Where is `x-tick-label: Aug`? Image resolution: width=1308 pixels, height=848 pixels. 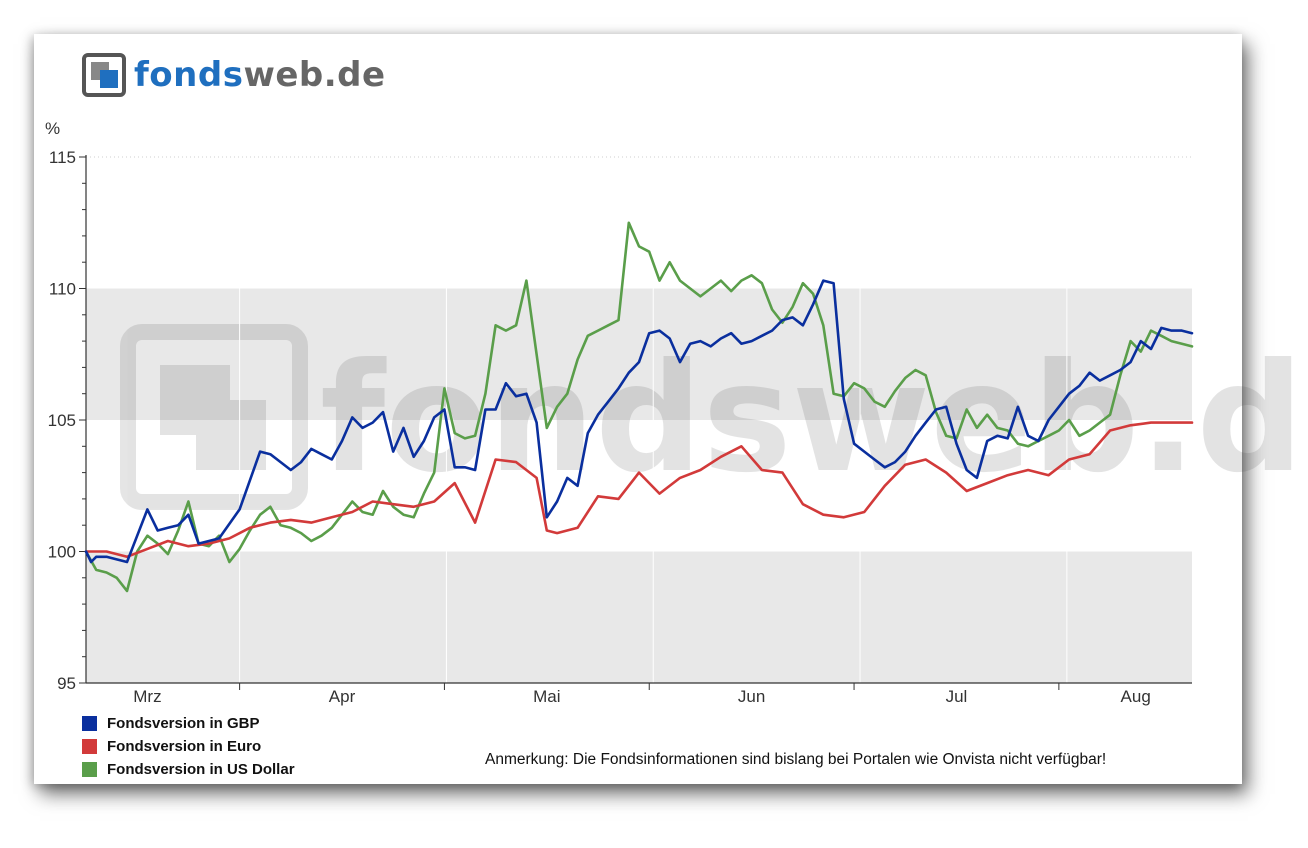
x-tick-label: Aug is located at coordinates (1136, 696).